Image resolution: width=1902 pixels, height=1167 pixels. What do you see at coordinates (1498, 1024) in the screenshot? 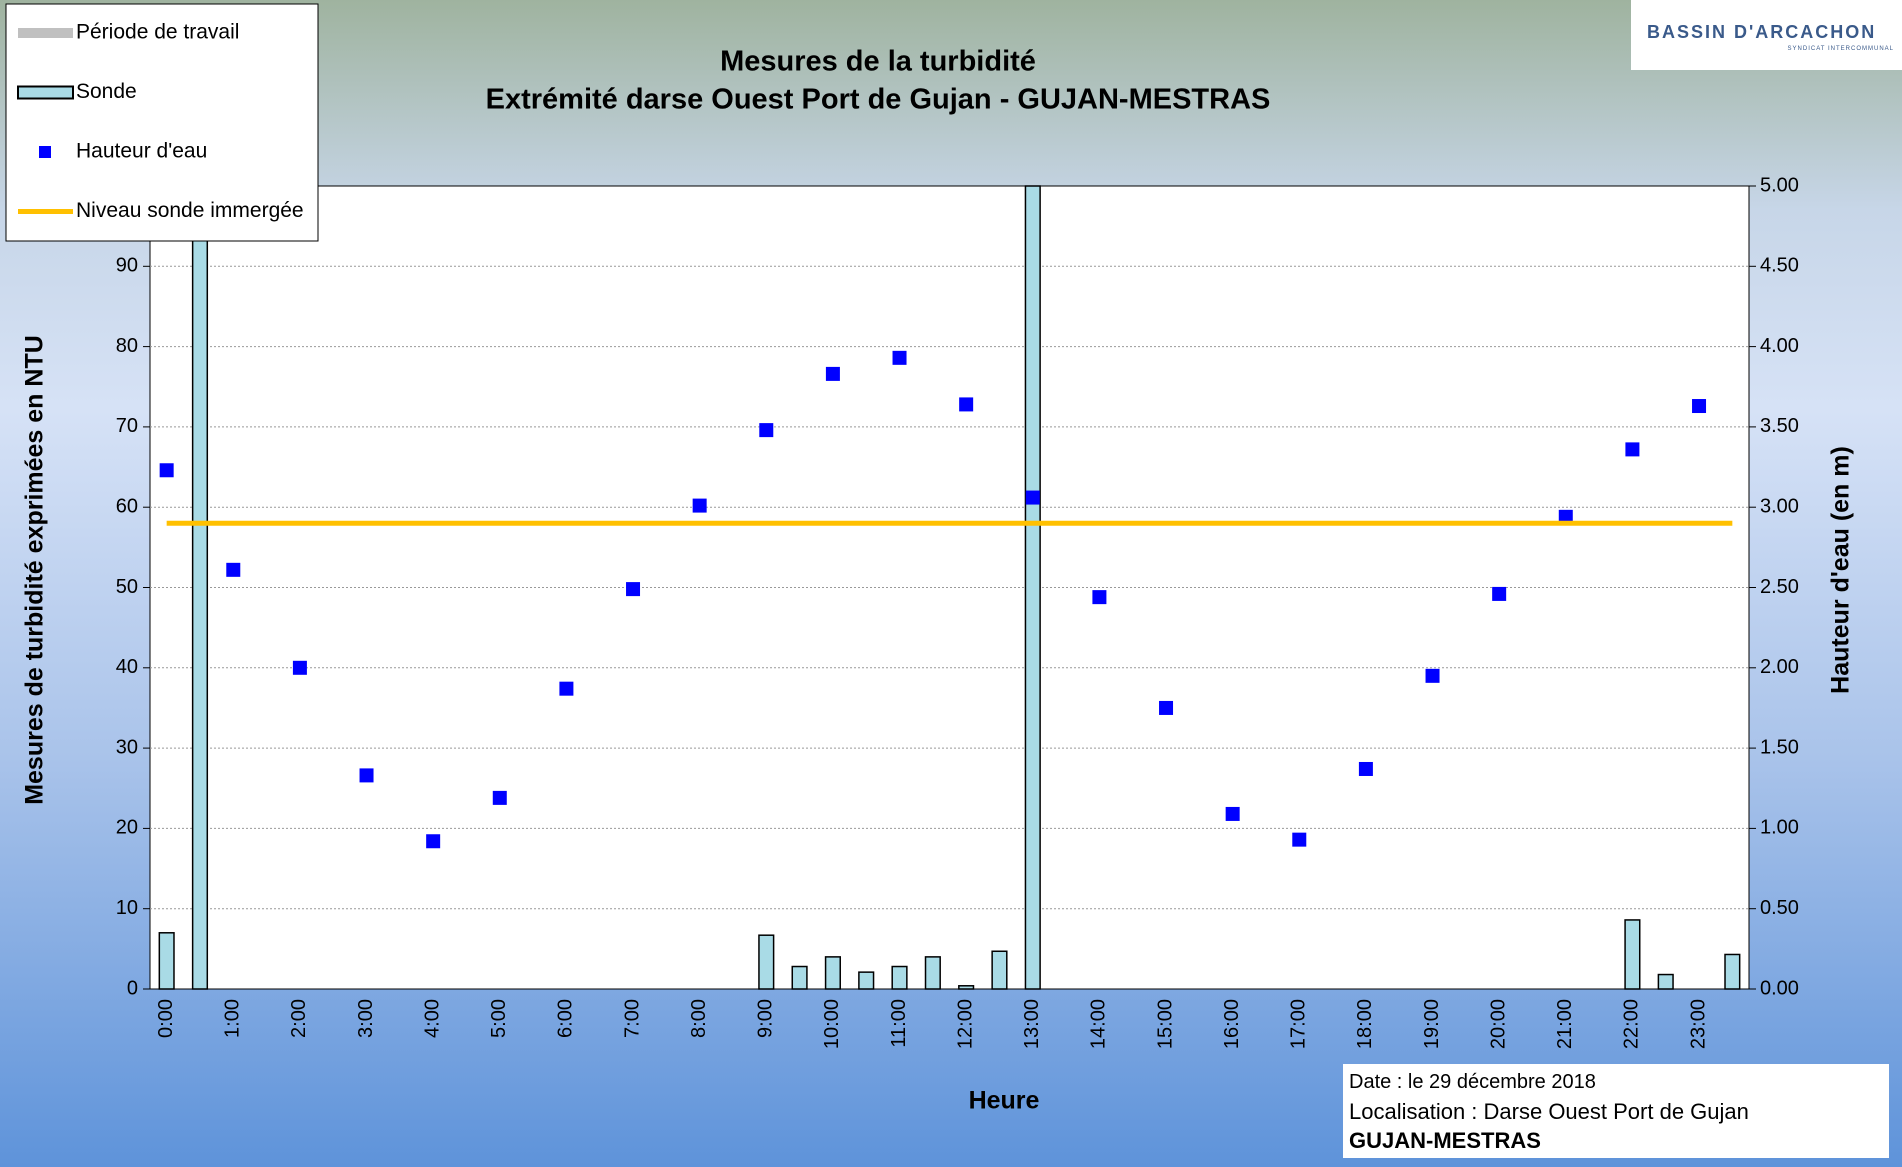
I see `x-tick-label: 20:00` at bounding box center [1498, 1024].